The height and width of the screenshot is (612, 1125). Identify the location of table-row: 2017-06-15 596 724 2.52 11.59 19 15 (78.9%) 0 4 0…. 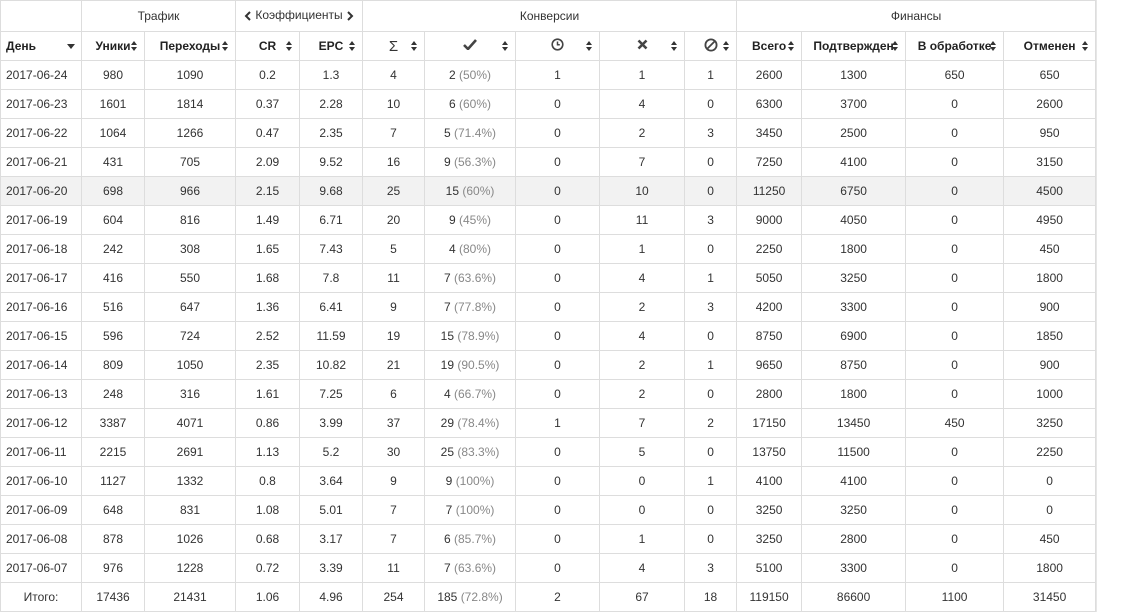
(548, 336).